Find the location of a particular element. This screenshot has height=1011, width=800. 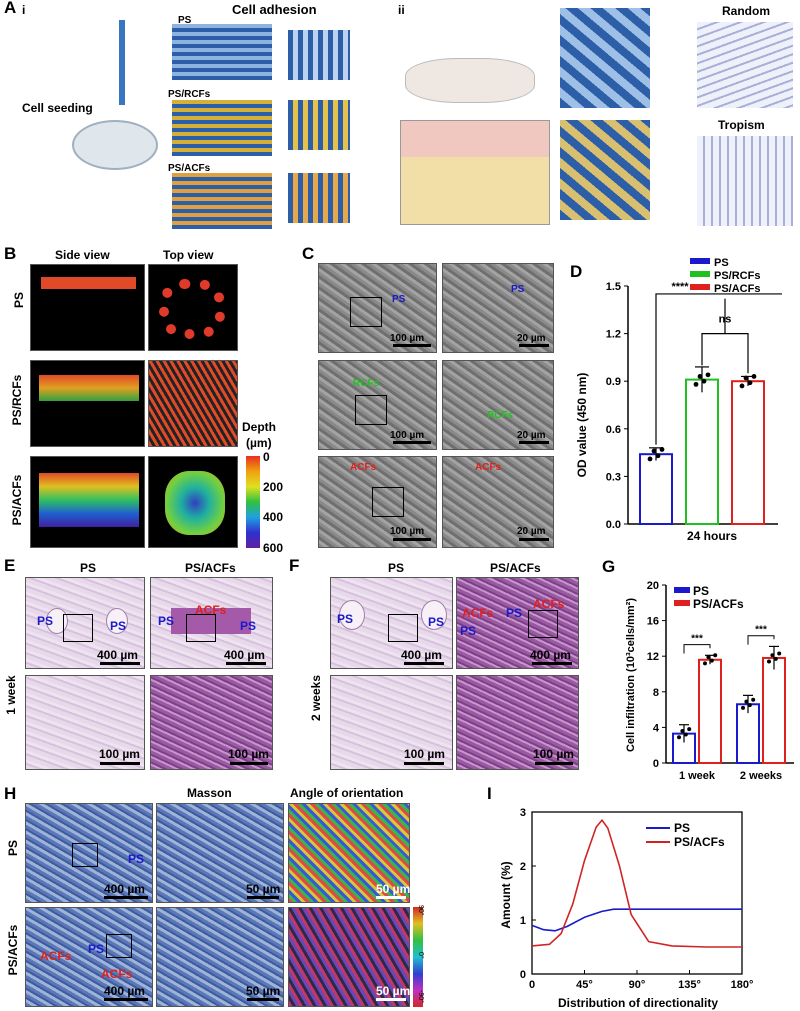

i-y-axis-label: Amount (%) is located at coordinates (506, 894).